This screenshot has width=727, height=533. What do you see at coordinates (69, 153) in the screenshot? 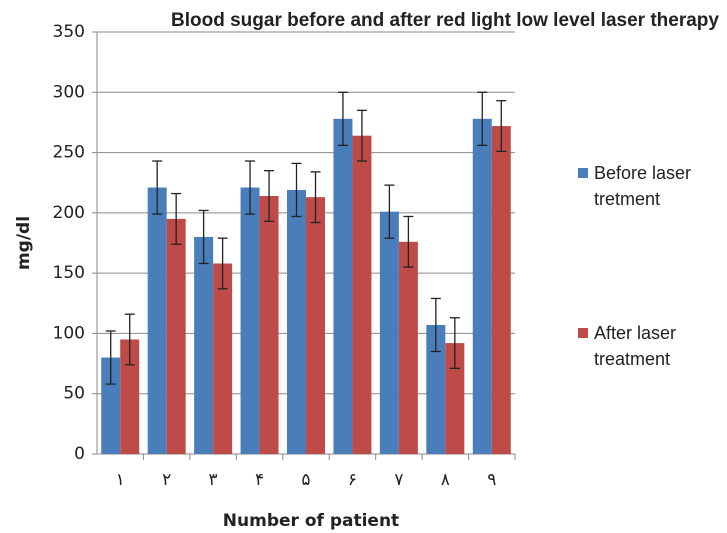
I see `y-tick-label: 250` at bounding box center [69, 153].